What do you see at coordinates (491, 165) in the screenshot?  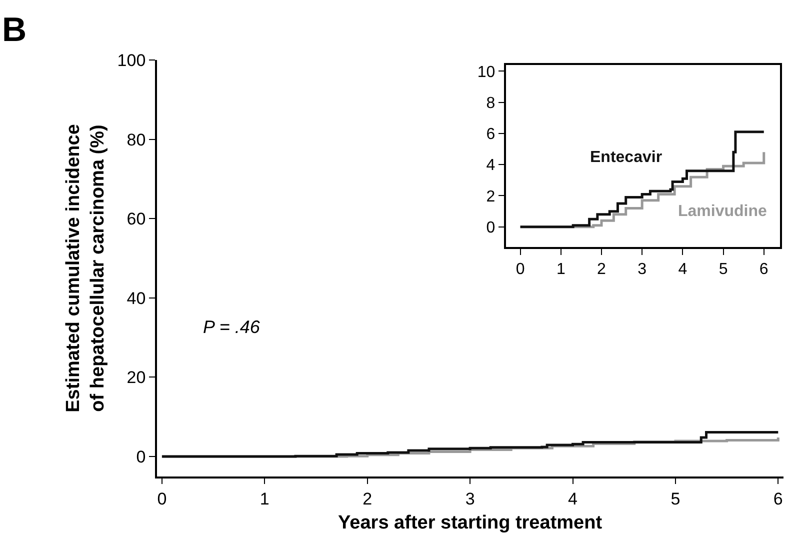 I see `y-tick-label: 4` at bounding box center [491, 165].